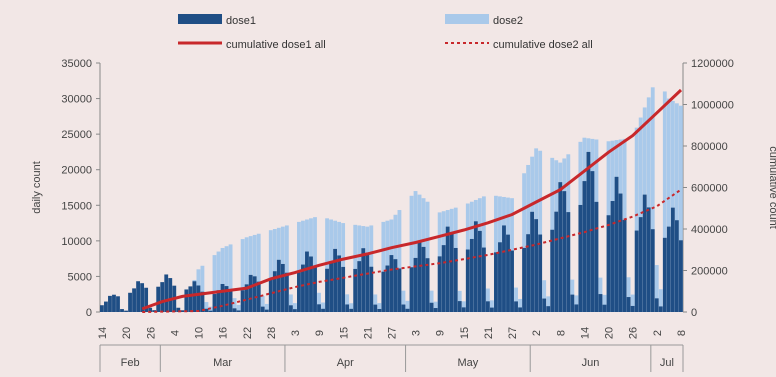  What do you see at coordinates (175, 333) in the screenshot?
I see `x-date-tick-label: 4` at bounding box center [175, 333].